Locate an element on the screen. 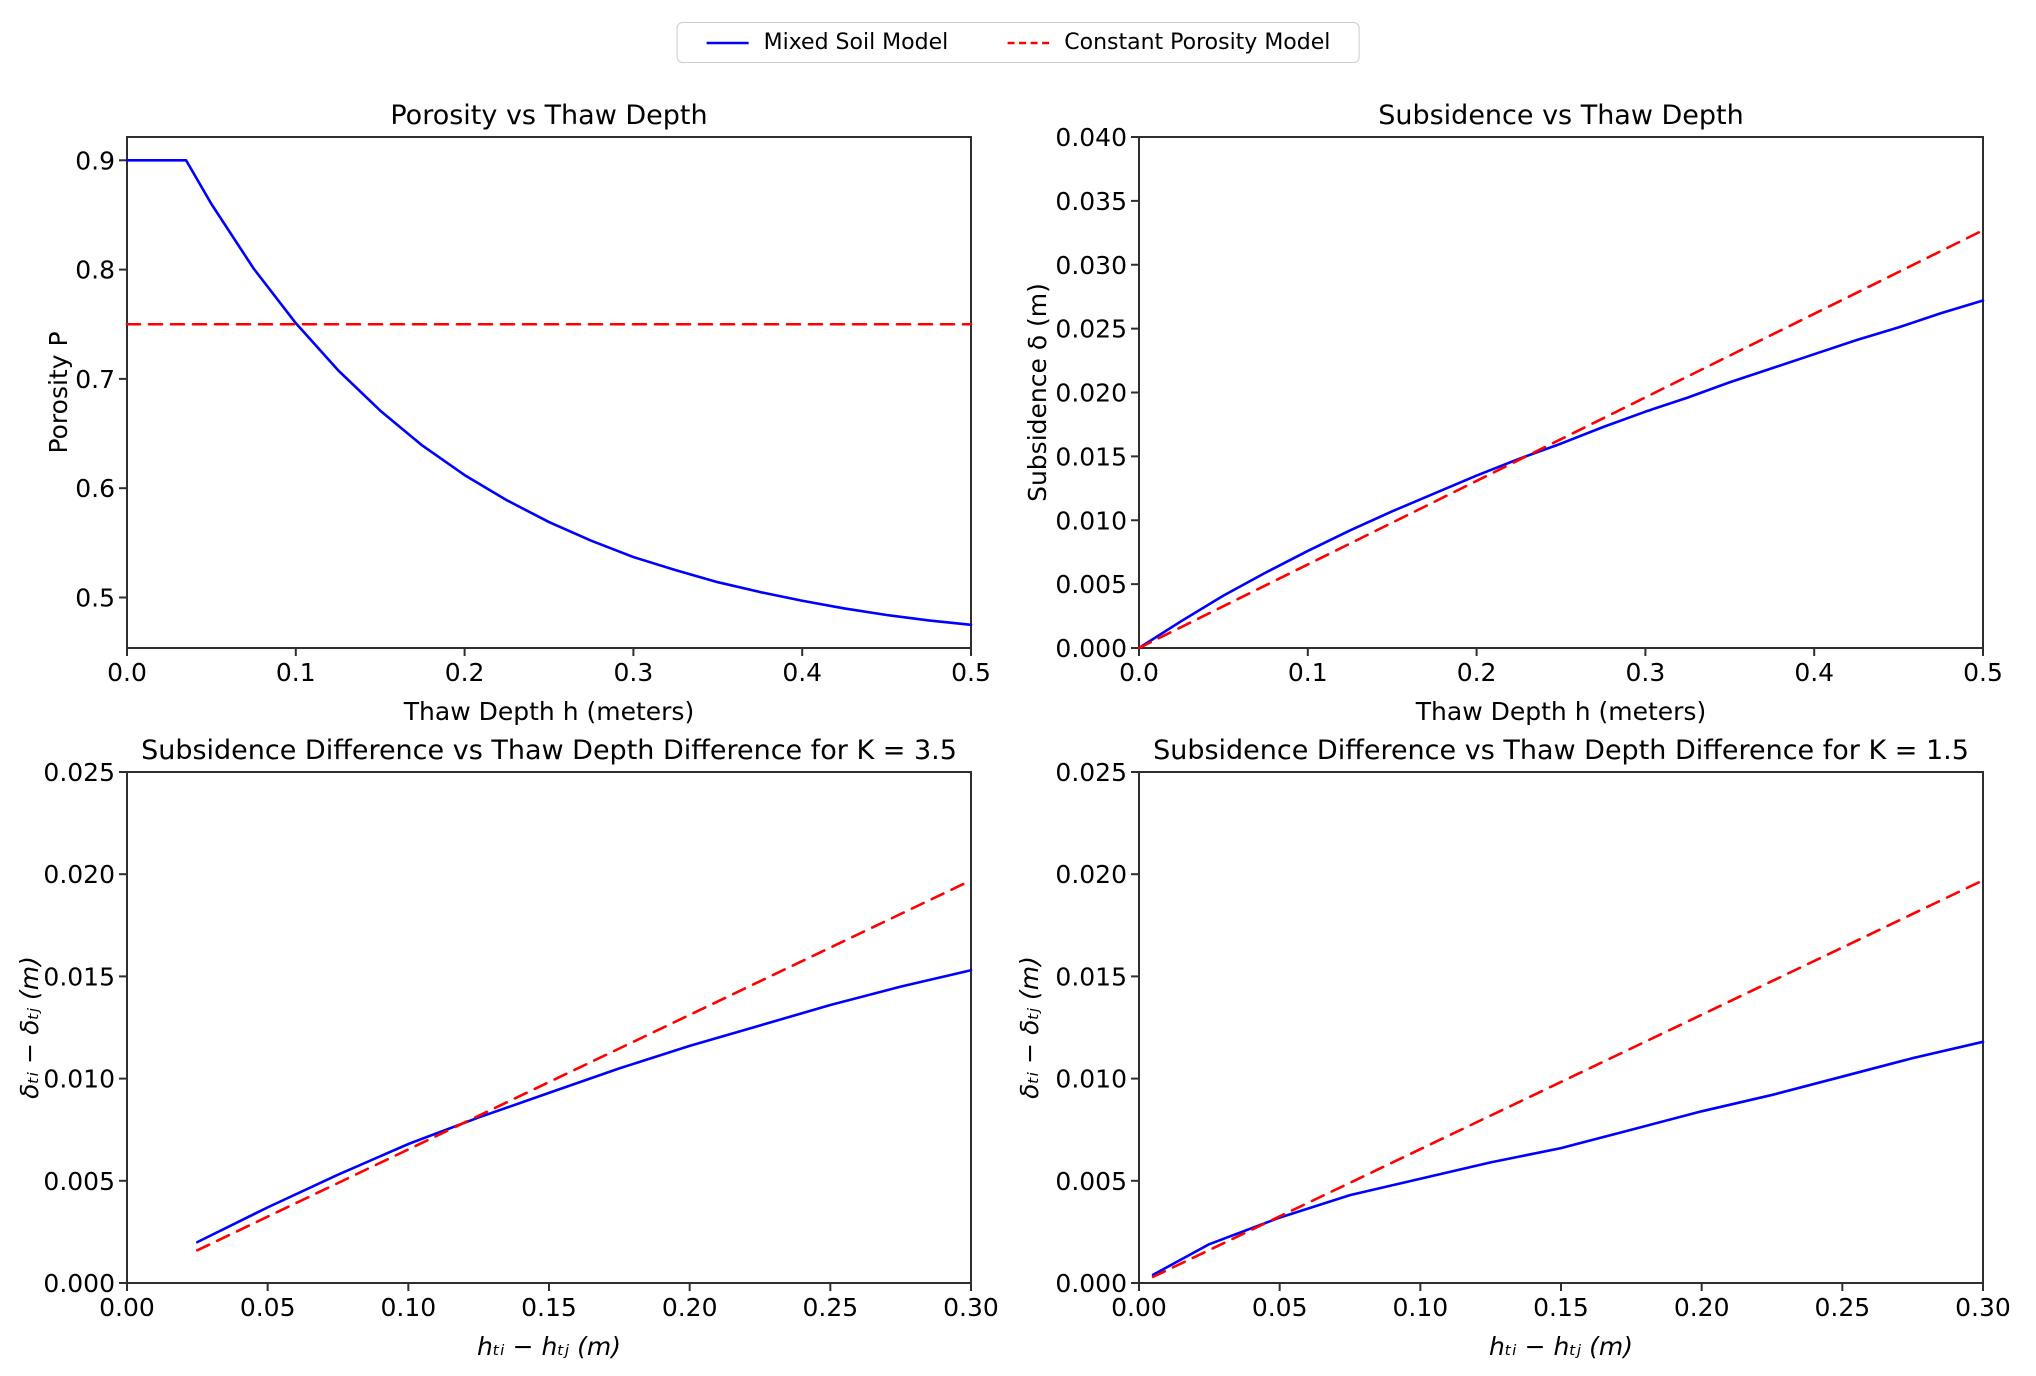 This screenshot has height=1376, width=2036. legend-item-mixed-soil-model: Mixed Soil Model is located at coordinates (827, 42).